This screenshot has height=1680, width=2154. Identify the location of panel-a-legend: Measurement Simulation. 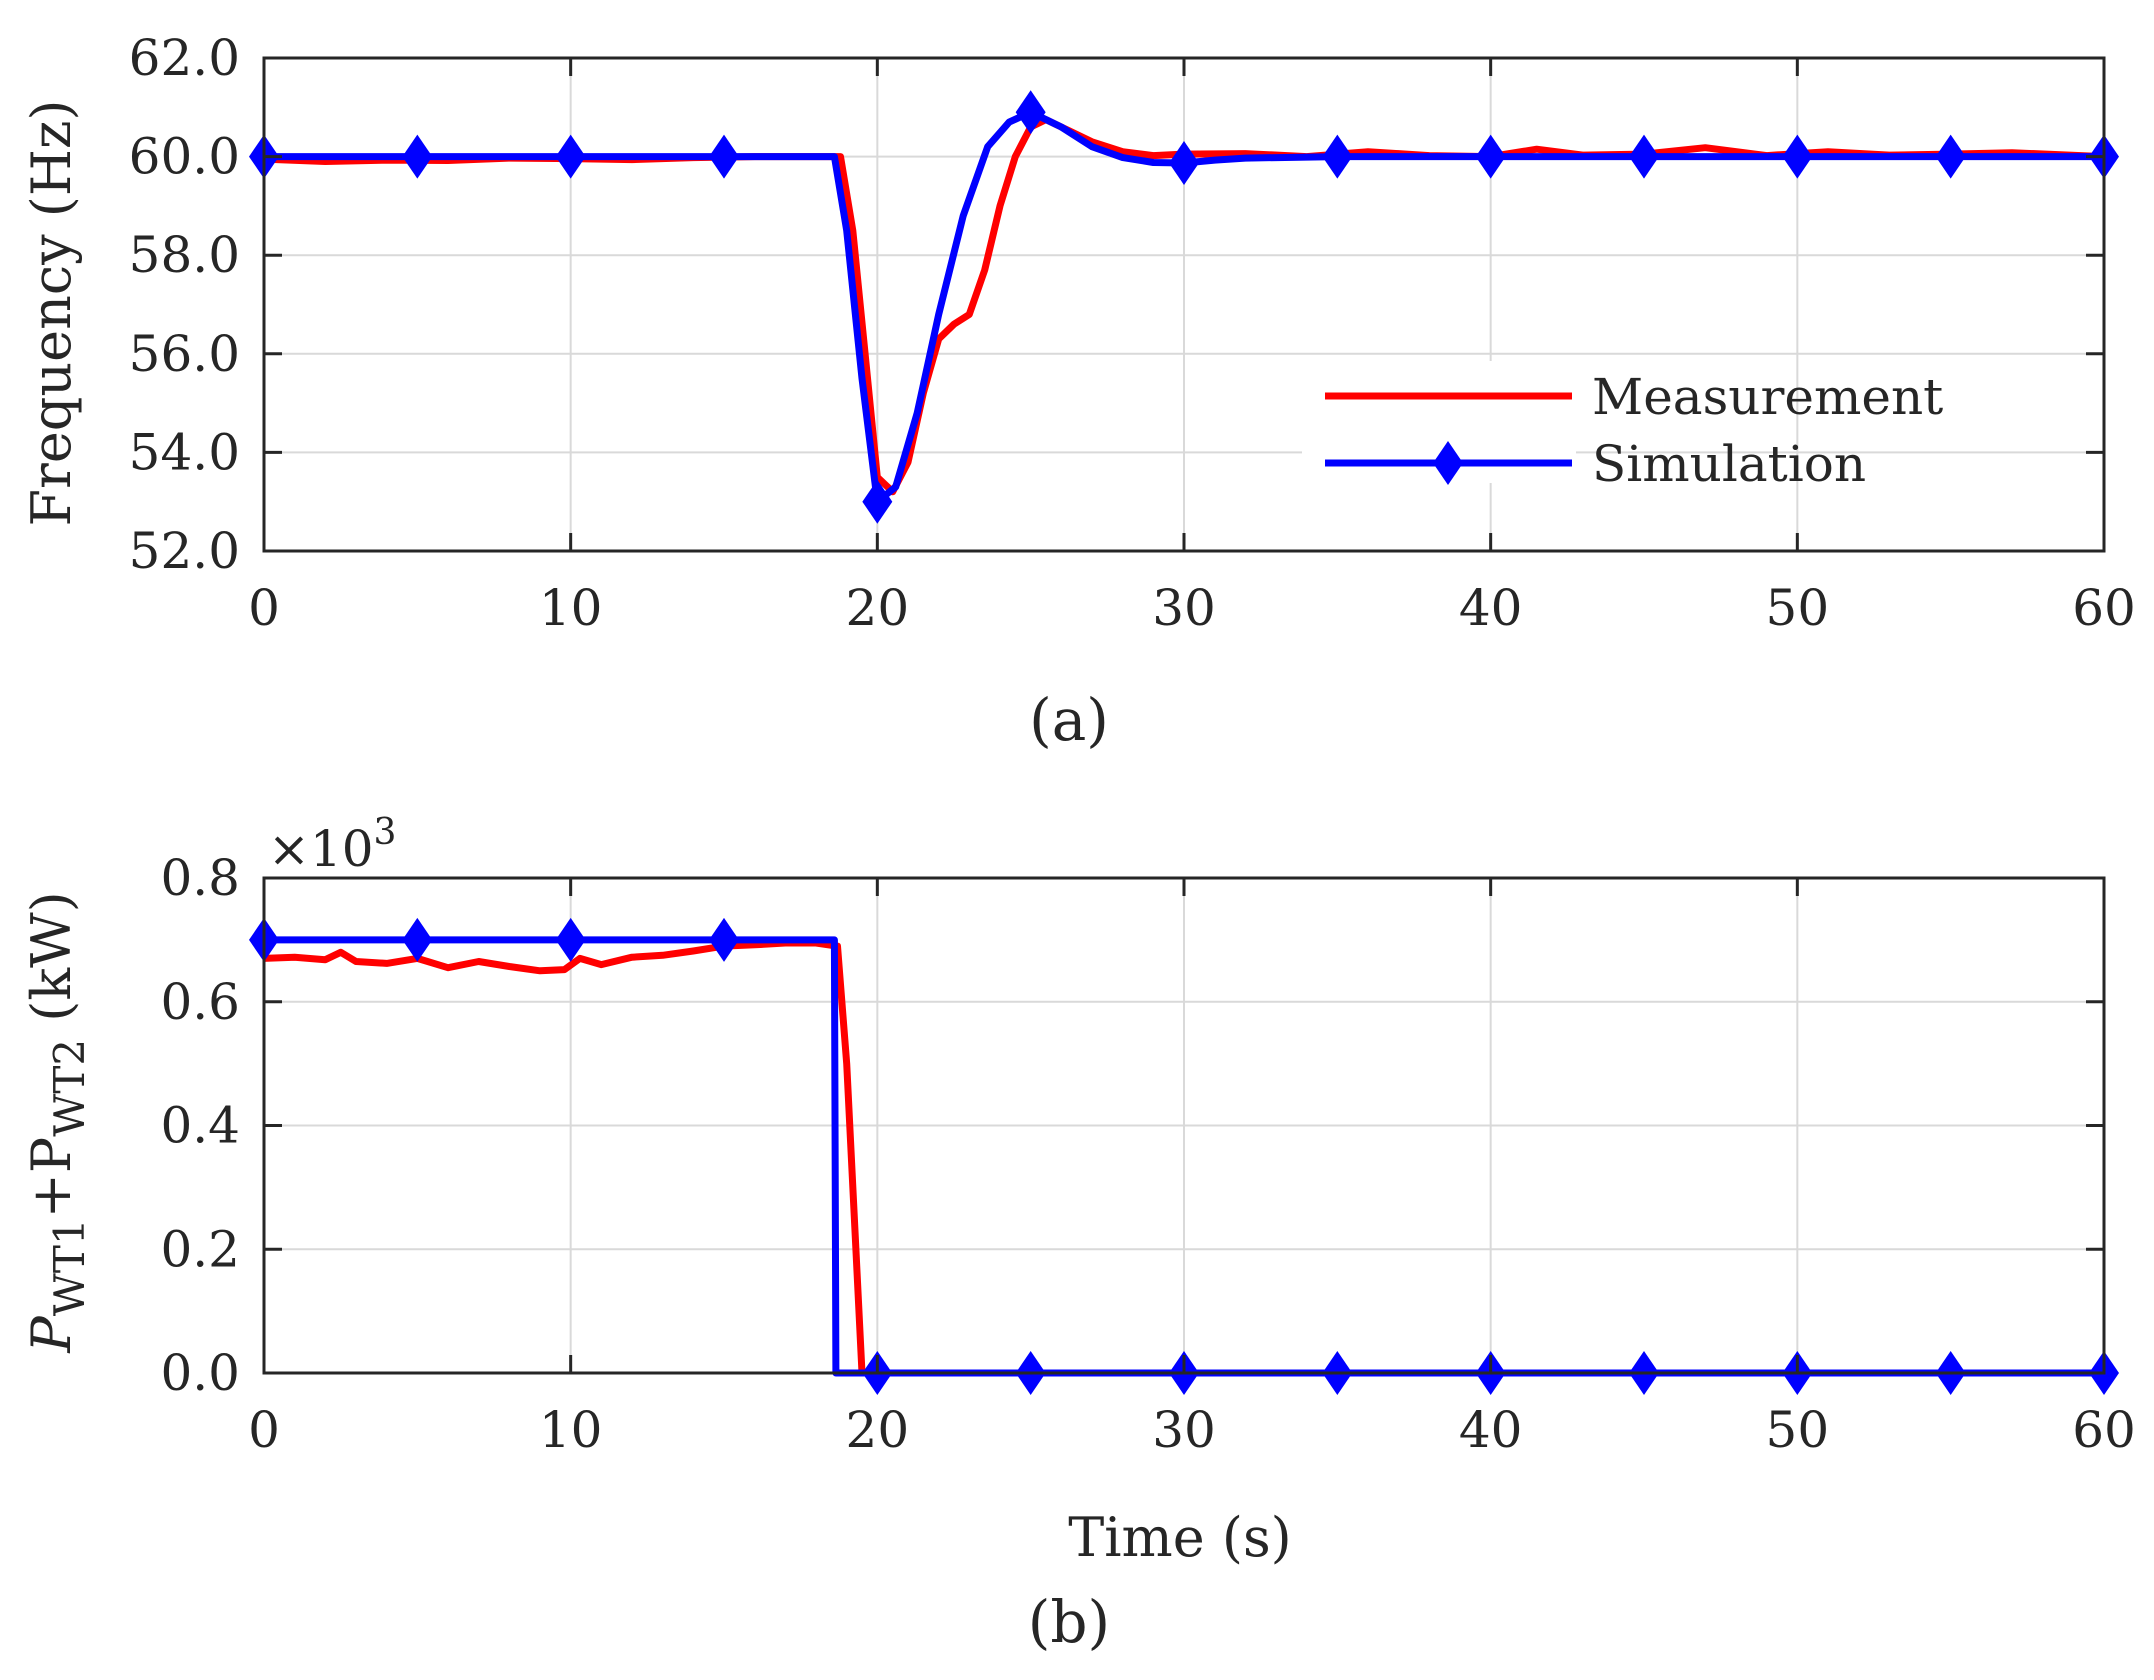
(1622, 427).